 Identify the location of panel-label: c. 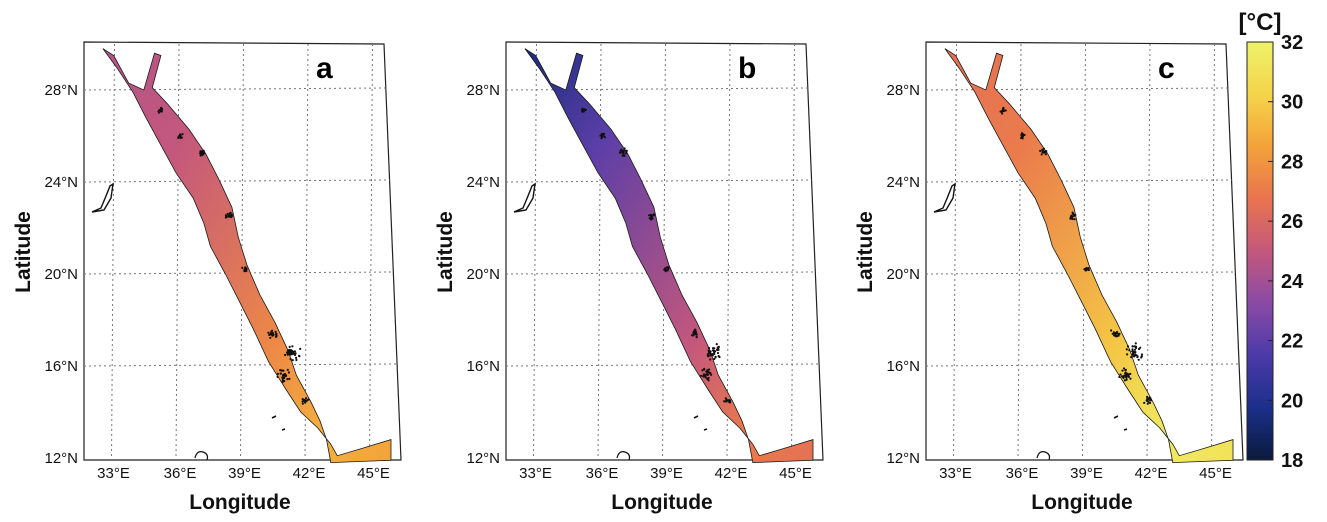
(1166, 68).